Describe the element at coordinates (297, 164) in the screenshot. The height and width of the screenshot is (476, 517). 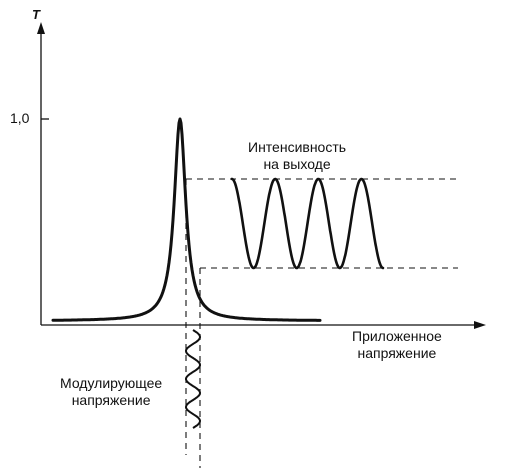
I see `output-intensity-label-line2: на выходе` at that location.